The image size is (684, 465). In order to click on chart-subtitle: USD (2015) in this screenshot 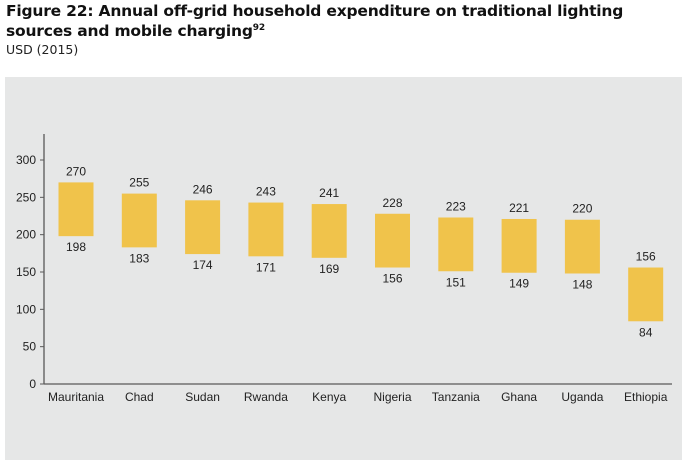, I will do `click(42, 49)`.